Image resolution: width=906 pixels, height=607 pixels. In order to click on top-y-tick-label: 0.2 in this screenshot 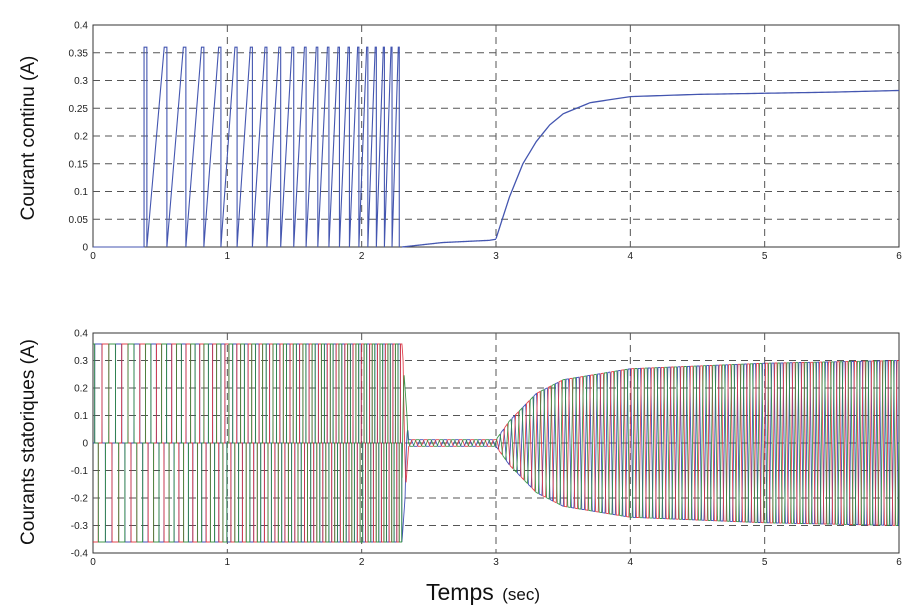, I will do `click(81, 137)`.